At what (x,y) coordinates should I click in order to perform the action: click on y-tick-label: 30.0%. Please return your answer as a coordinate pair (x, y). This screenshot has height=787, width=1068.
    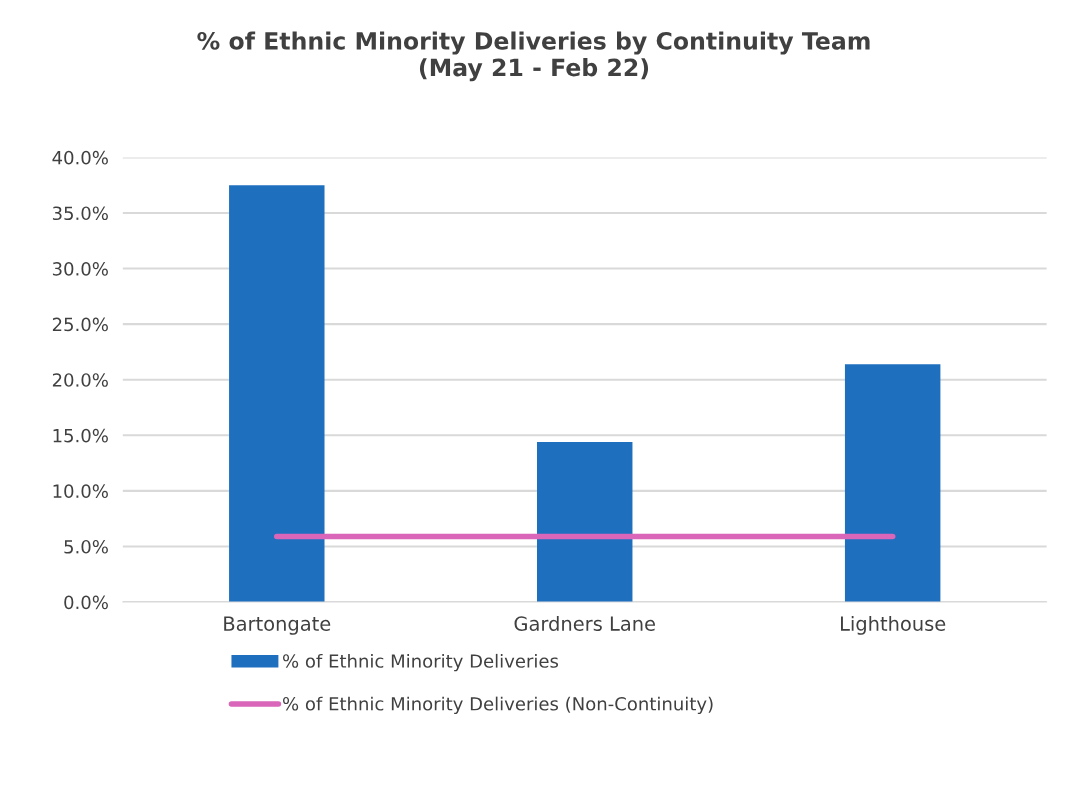
    Looking at the image, I should click on (80, 269).